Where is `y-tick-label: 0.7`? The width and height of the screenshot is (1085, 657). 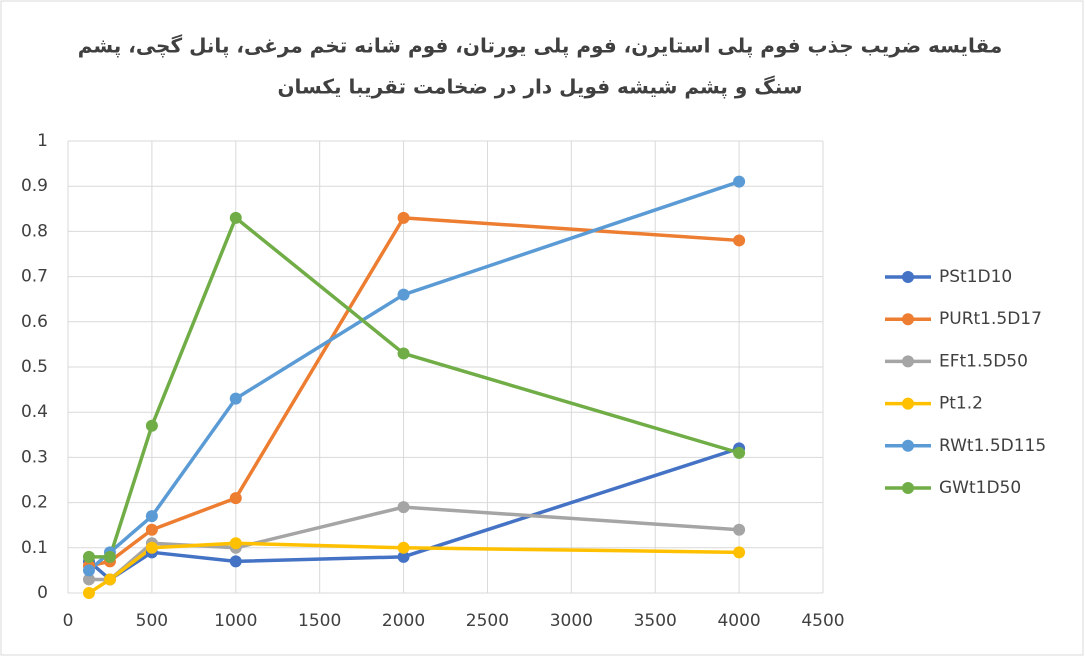 y-tick-label: 0.7 is located at coordinates (34, 277).